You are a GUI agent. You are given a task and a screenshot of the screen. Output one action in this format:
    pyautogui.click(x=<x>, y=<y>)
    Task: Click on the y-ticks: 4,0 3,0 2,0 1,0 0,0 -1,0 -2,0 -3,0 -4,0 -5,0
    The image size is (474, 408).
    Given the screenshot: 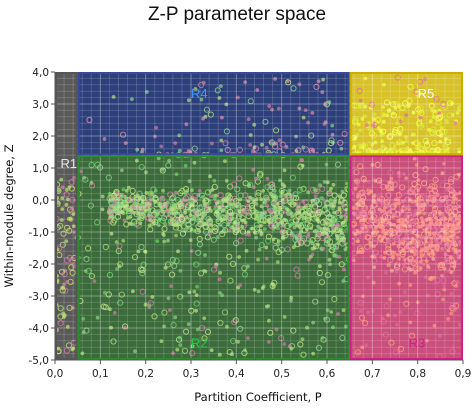 What is the action you would take?
    pyautogui.click(x=42, y=217)
    